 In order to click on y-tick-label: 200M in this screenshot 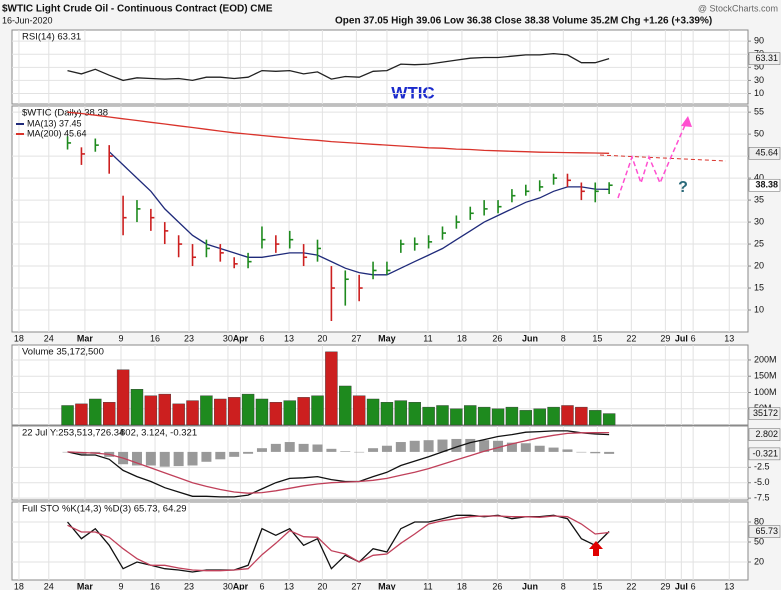, I will do `click(765, 359)`.